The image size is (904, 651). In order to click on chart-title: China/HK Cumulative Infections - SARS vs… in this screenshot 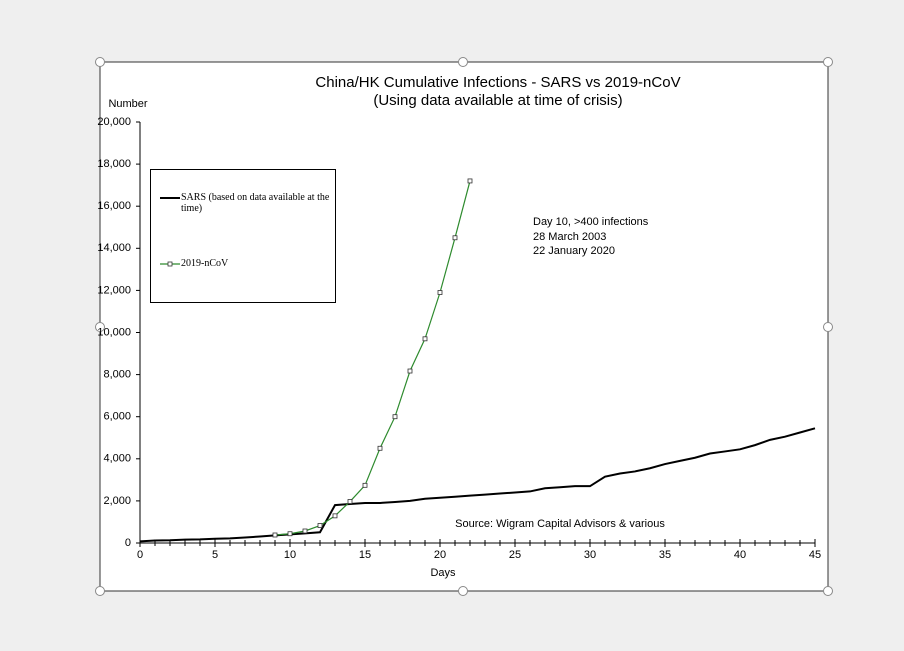, I will do `click(497, 82)`.